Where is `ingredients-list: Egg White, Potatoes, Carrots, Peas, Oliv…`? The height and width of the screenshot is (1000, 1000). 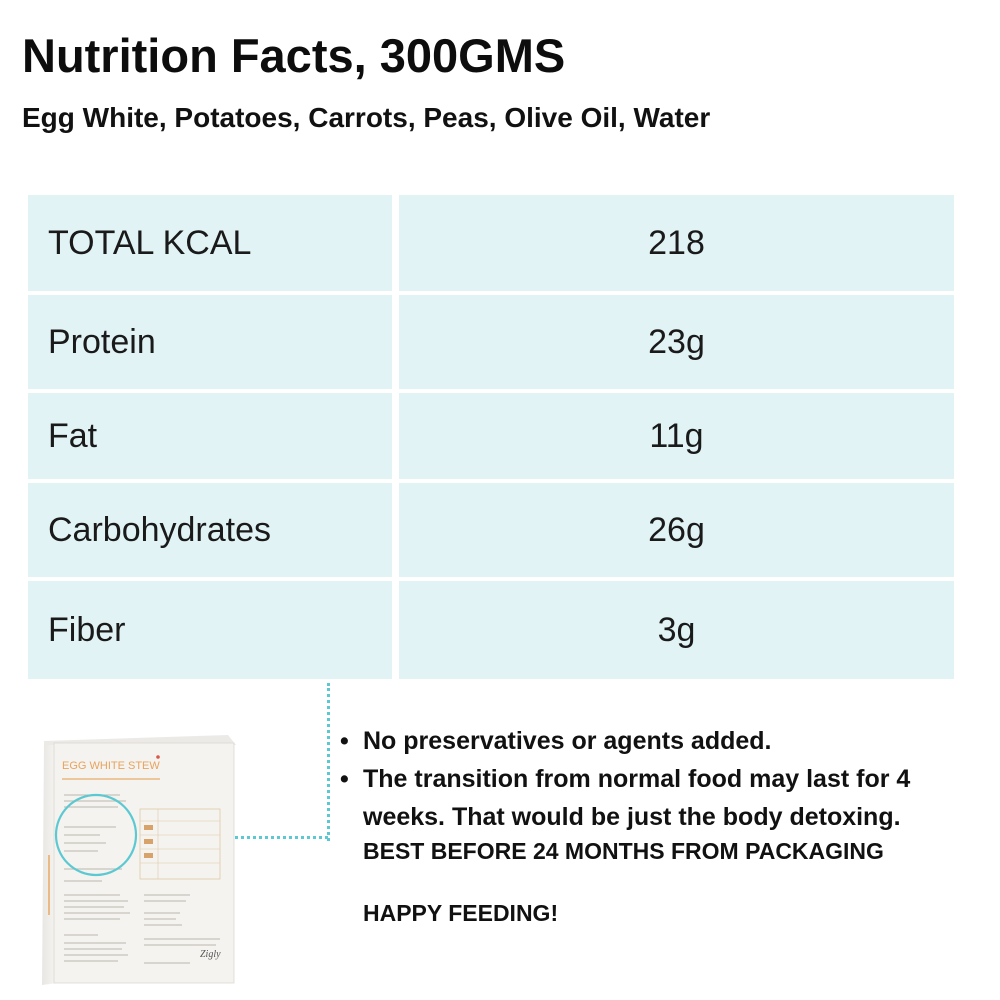 ingredients-list: Egg White, Potatoes, Carrots, Peas, Oliv… is located at coordinates (366, 117).